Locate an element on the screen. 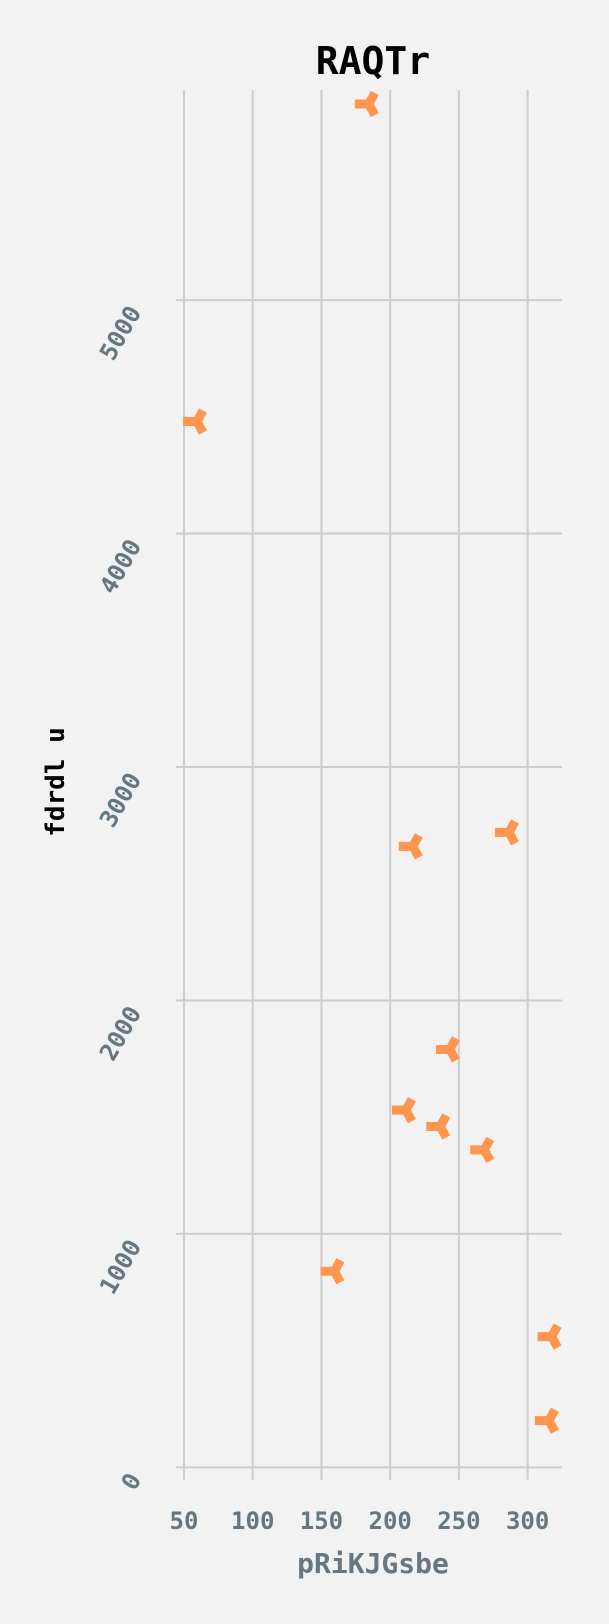 Image resolution: width=609 pixels, height=1624 pixels. x-tick-label: 200 is located at coordinates (390, 1521).